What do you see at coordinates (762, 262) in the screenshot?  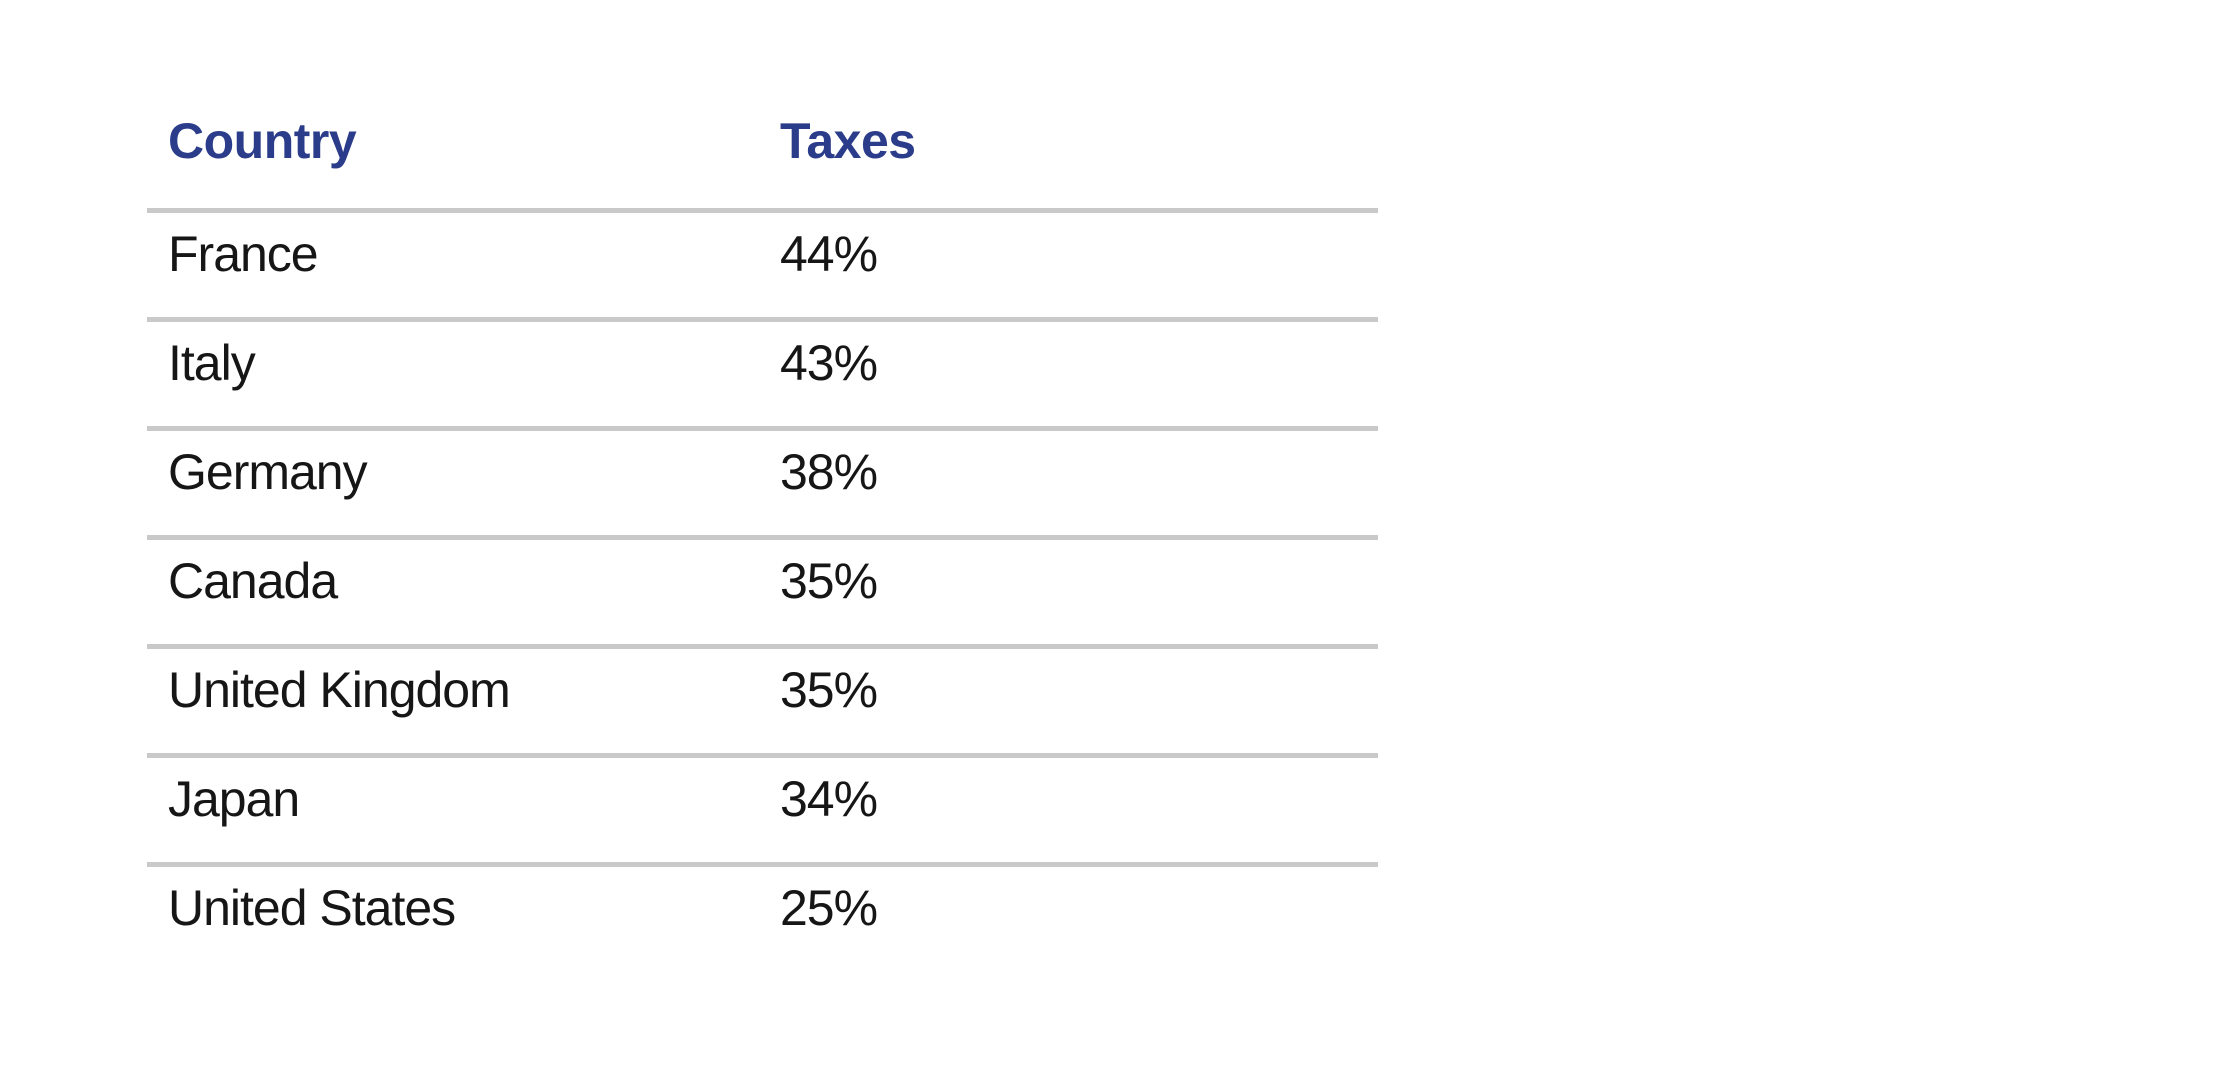 I see `table-row: France 44%` at bounding box center [762, 262].